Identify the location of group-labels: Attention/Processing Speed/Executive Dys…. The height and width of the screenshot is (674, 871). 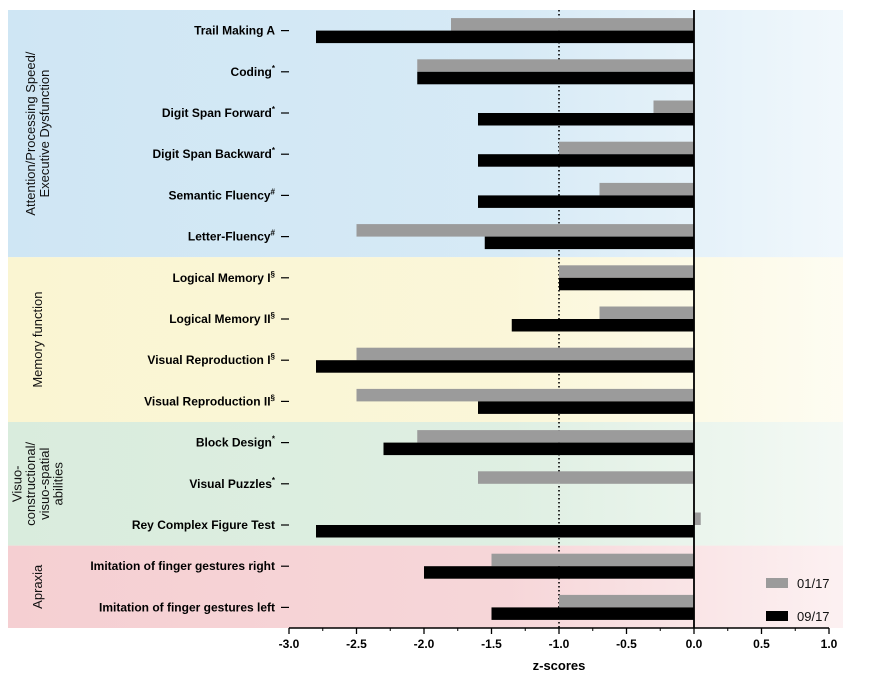
(38, 330).